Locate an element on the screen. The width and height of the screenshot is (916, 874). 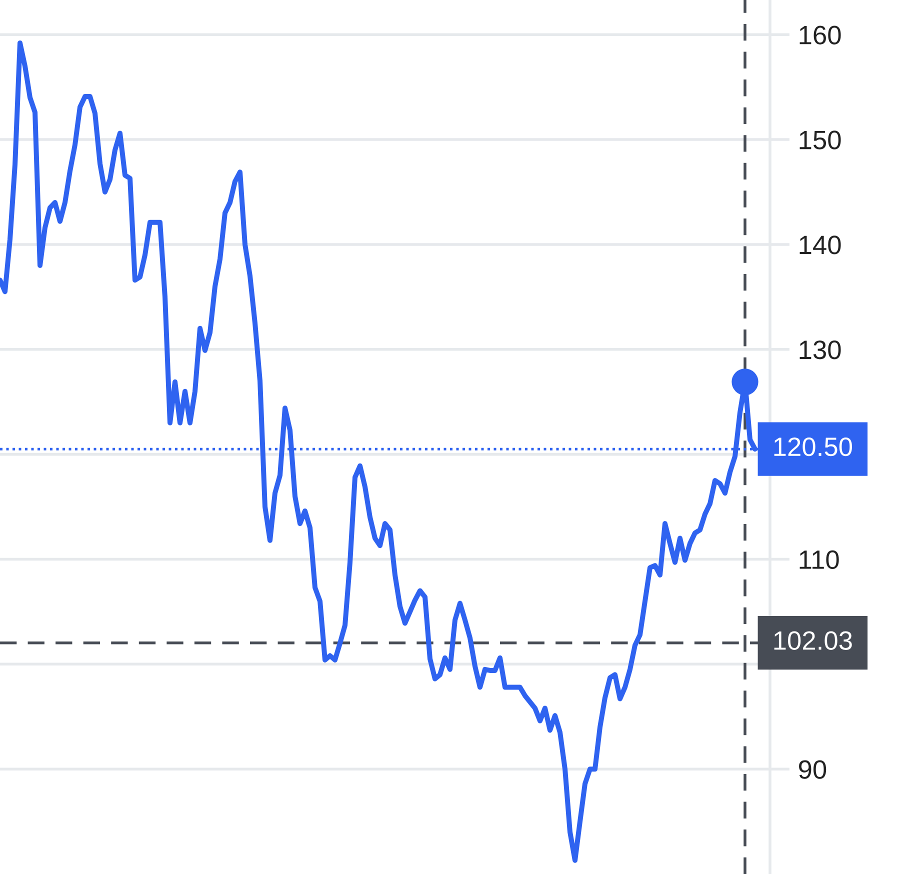
y-tick-label: 160 is located at coordinates (820, 35).